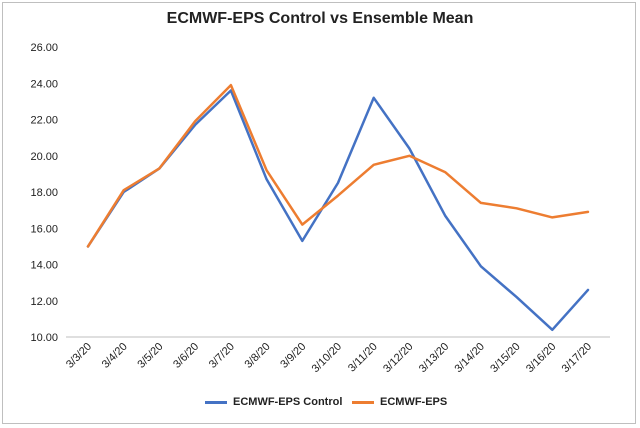 This screenshot has width=640, height=428. I want to click on legend-item-eps: ECMWF-EPS, so click(399, 402).